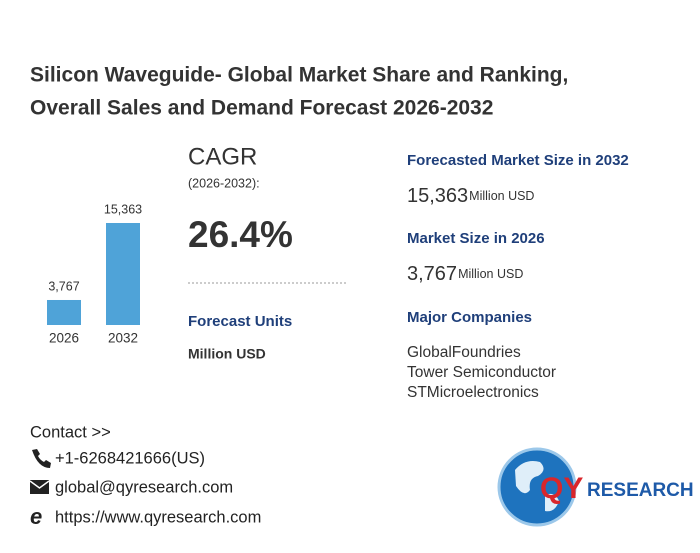 Image resolution: width=700 pixels, height=553 pixels. Describe the element at coordinates (130, 458) in the screenshot. I see `contact-phone: +1-6268421666(US)` at that location.